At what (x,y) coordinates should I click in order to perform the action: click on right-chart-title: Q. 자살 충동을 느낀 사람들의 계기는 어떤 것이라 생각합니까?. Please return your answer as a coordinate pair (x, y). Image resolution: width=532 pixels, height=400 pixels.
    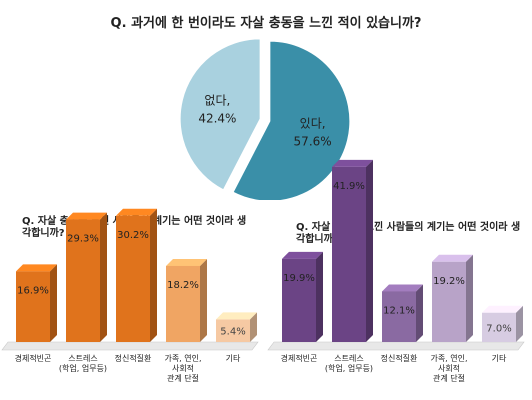
    Looking at the image, I should click on (408, 233).